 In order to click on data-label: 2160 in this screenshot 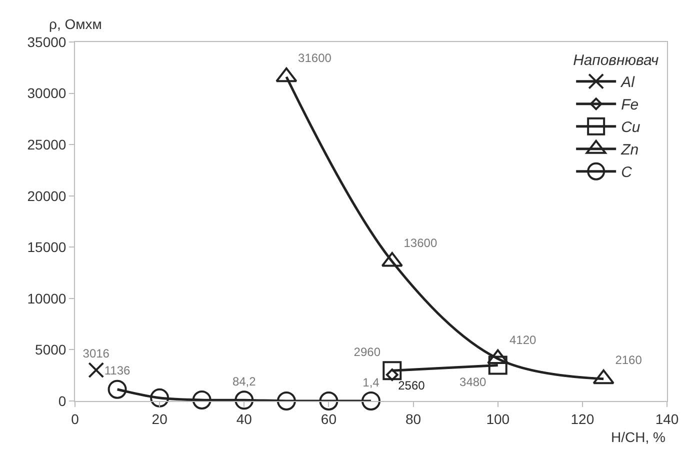, I will do `click(628, 360)`.